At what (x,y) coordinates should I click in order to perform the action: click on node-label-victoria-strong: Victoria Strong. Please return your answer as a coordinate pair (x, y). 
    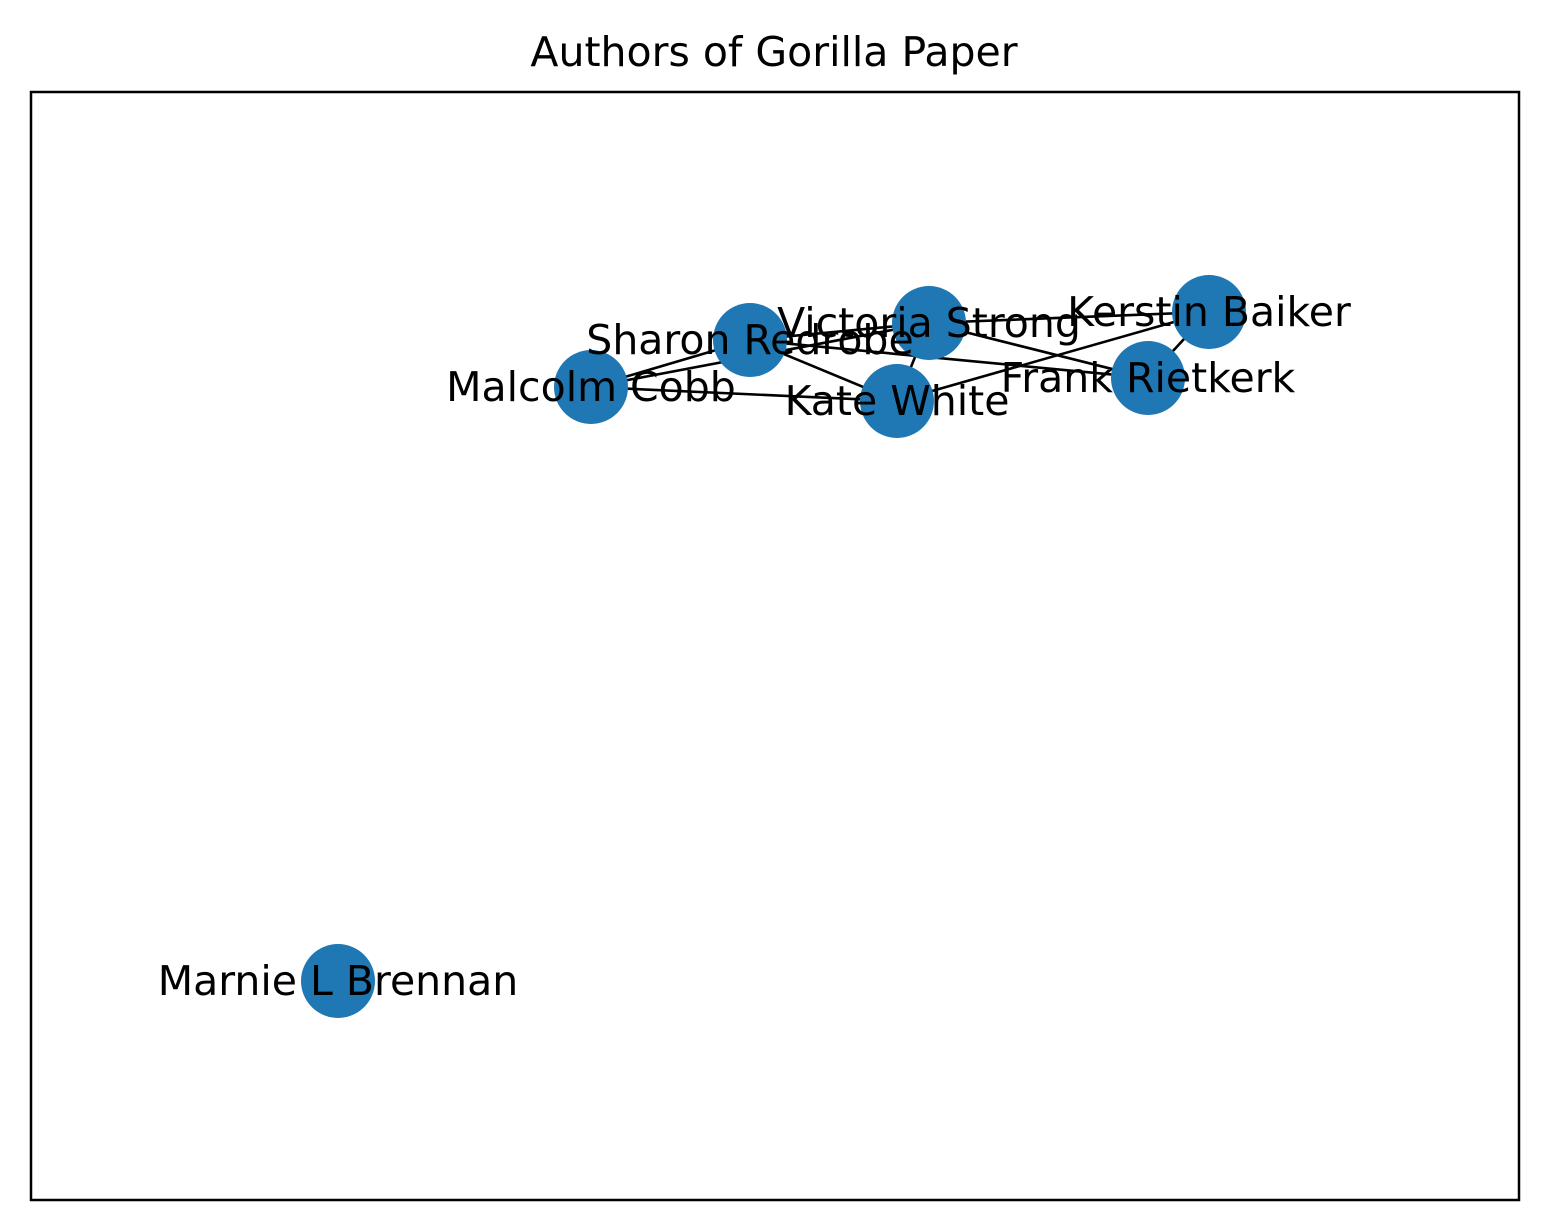
    Looking at the image, I should click on (929, 323).